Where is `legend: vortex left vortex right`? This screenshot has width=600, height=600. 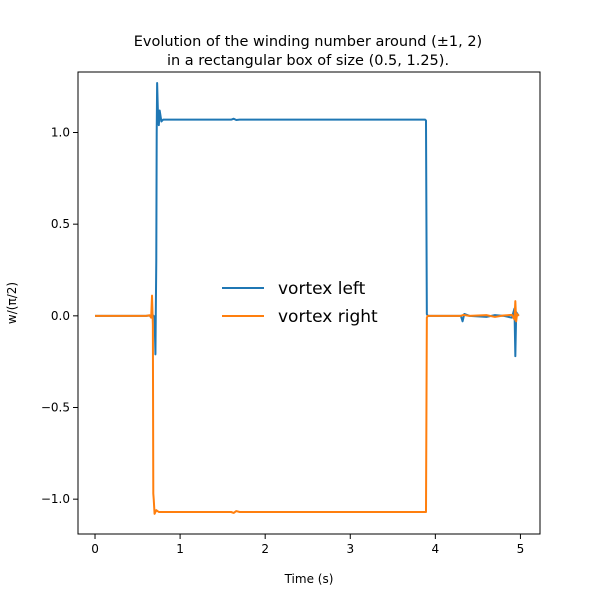
legend: vortex left vortex right is located at coordinates (300, 303).